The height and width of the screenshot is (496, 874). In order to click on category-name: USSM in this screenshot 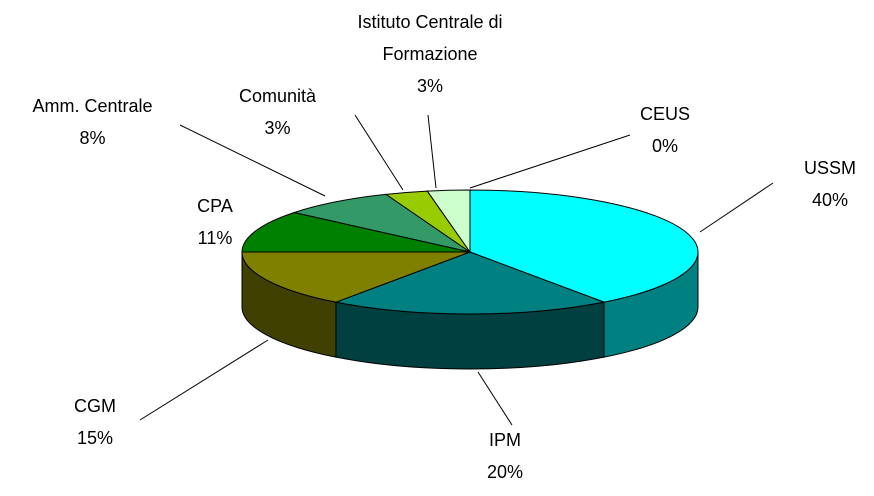, I will do `click(829, 168)`.